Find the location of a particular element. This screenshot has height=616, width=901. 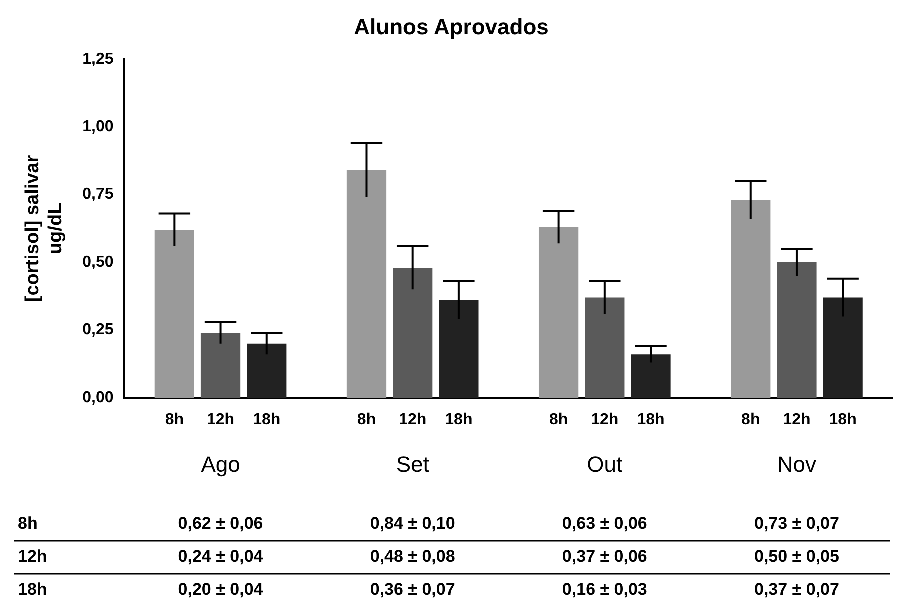

chart-title: Alunos Aprovados is located at coordinates (451, 27).